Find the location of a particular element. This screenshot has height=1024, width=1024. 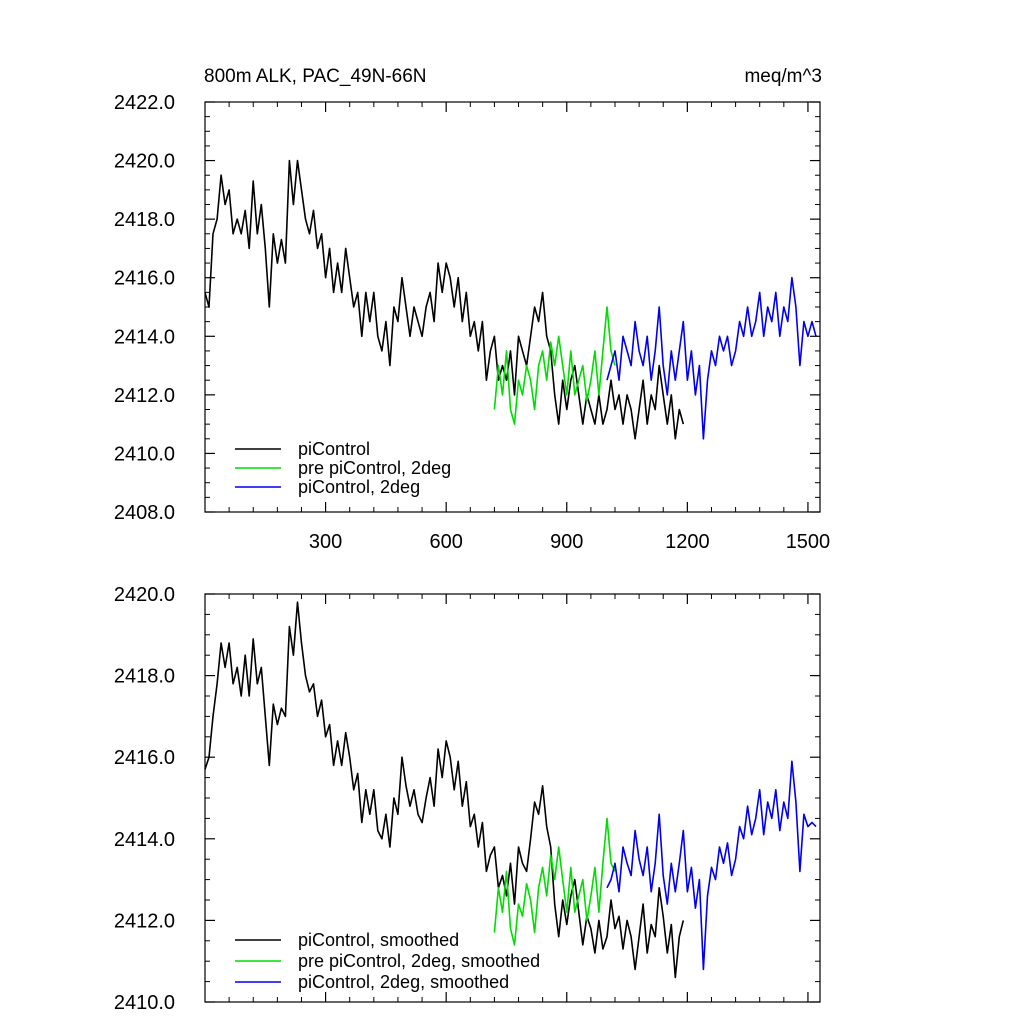

x-tick-label: 300 is located at coordinates (325, 542).